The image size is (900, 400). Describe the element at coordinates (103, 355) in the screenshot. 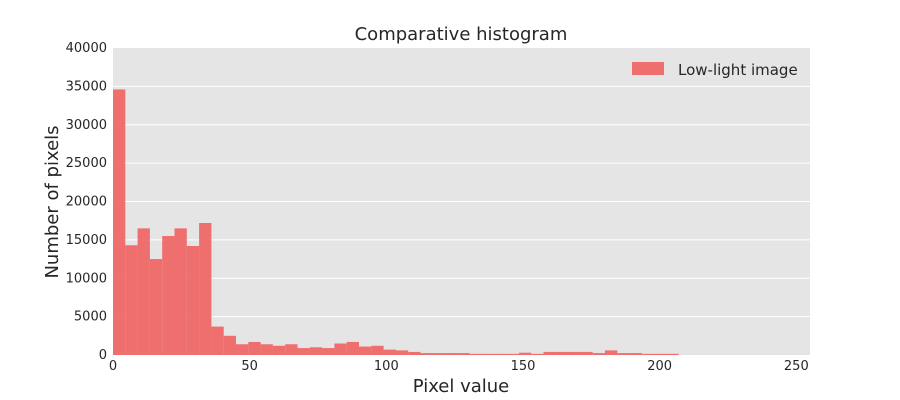

I see `y-tick-label: 0` at that location.